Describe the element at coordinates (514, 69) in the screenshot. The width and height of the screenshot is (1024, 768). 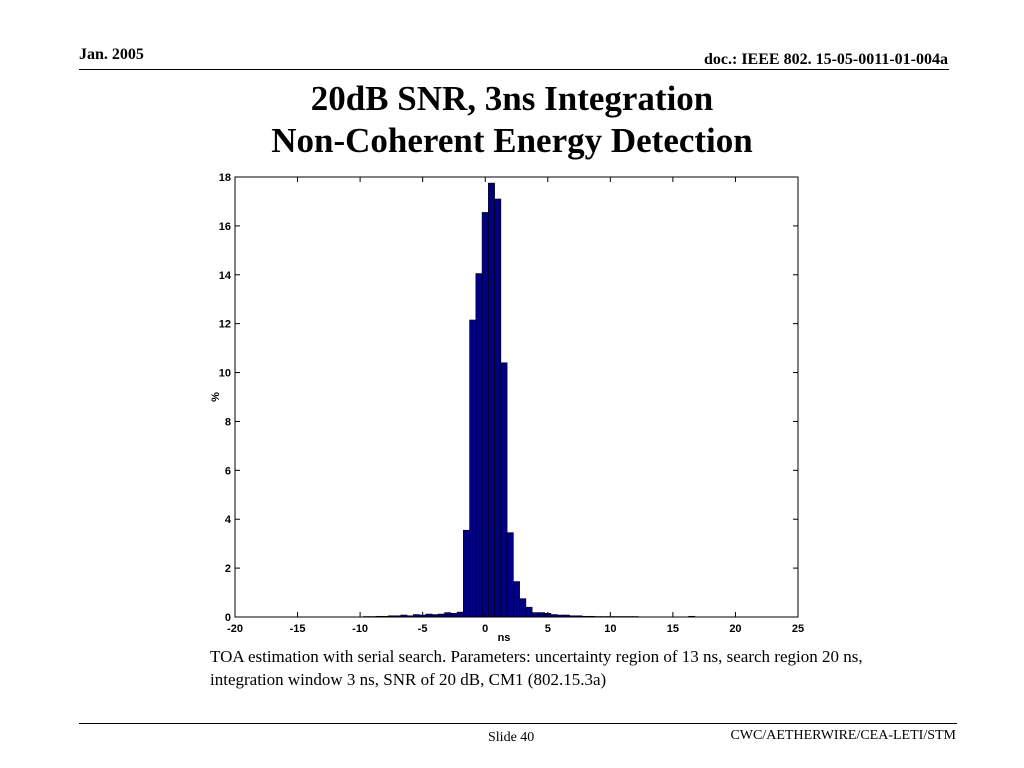
I see `header-divider` at that location.